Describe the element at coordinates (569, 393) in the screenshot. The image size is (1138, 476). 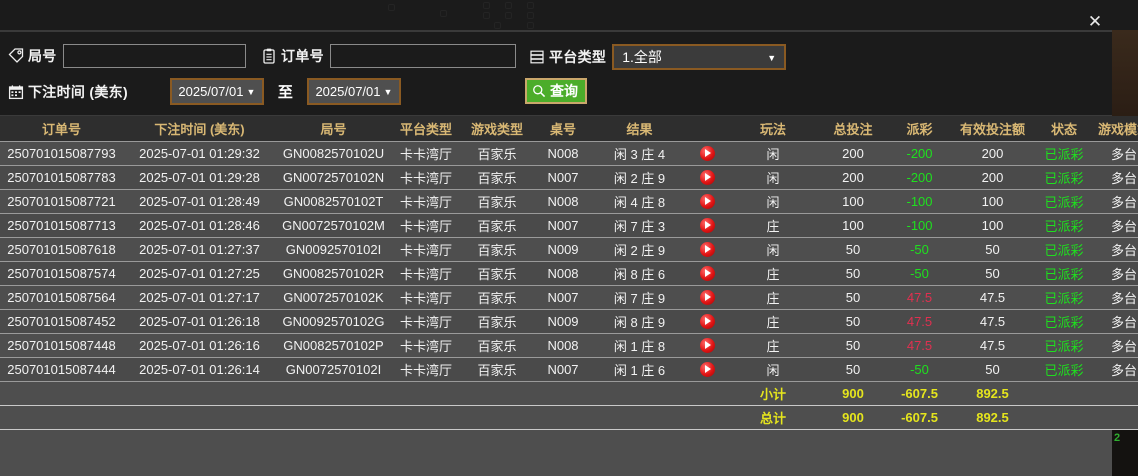
I see `subtotal-row: 小计 900 -607.5 892.5` at that location.